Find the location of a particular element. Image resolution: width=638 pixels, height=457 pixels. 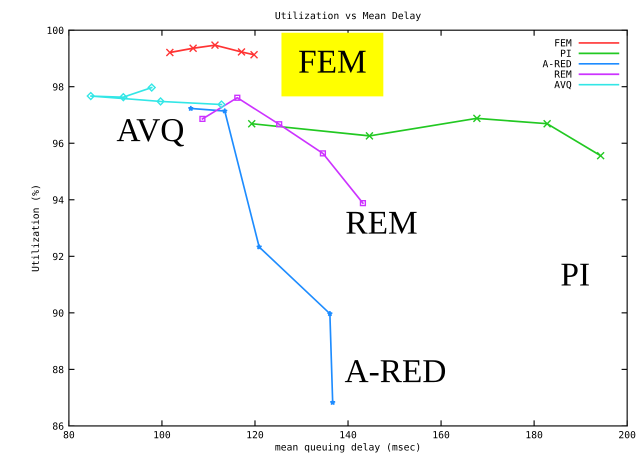

x-axis-title: mean queuing delay (msec) is located at coordinates (347, 448).